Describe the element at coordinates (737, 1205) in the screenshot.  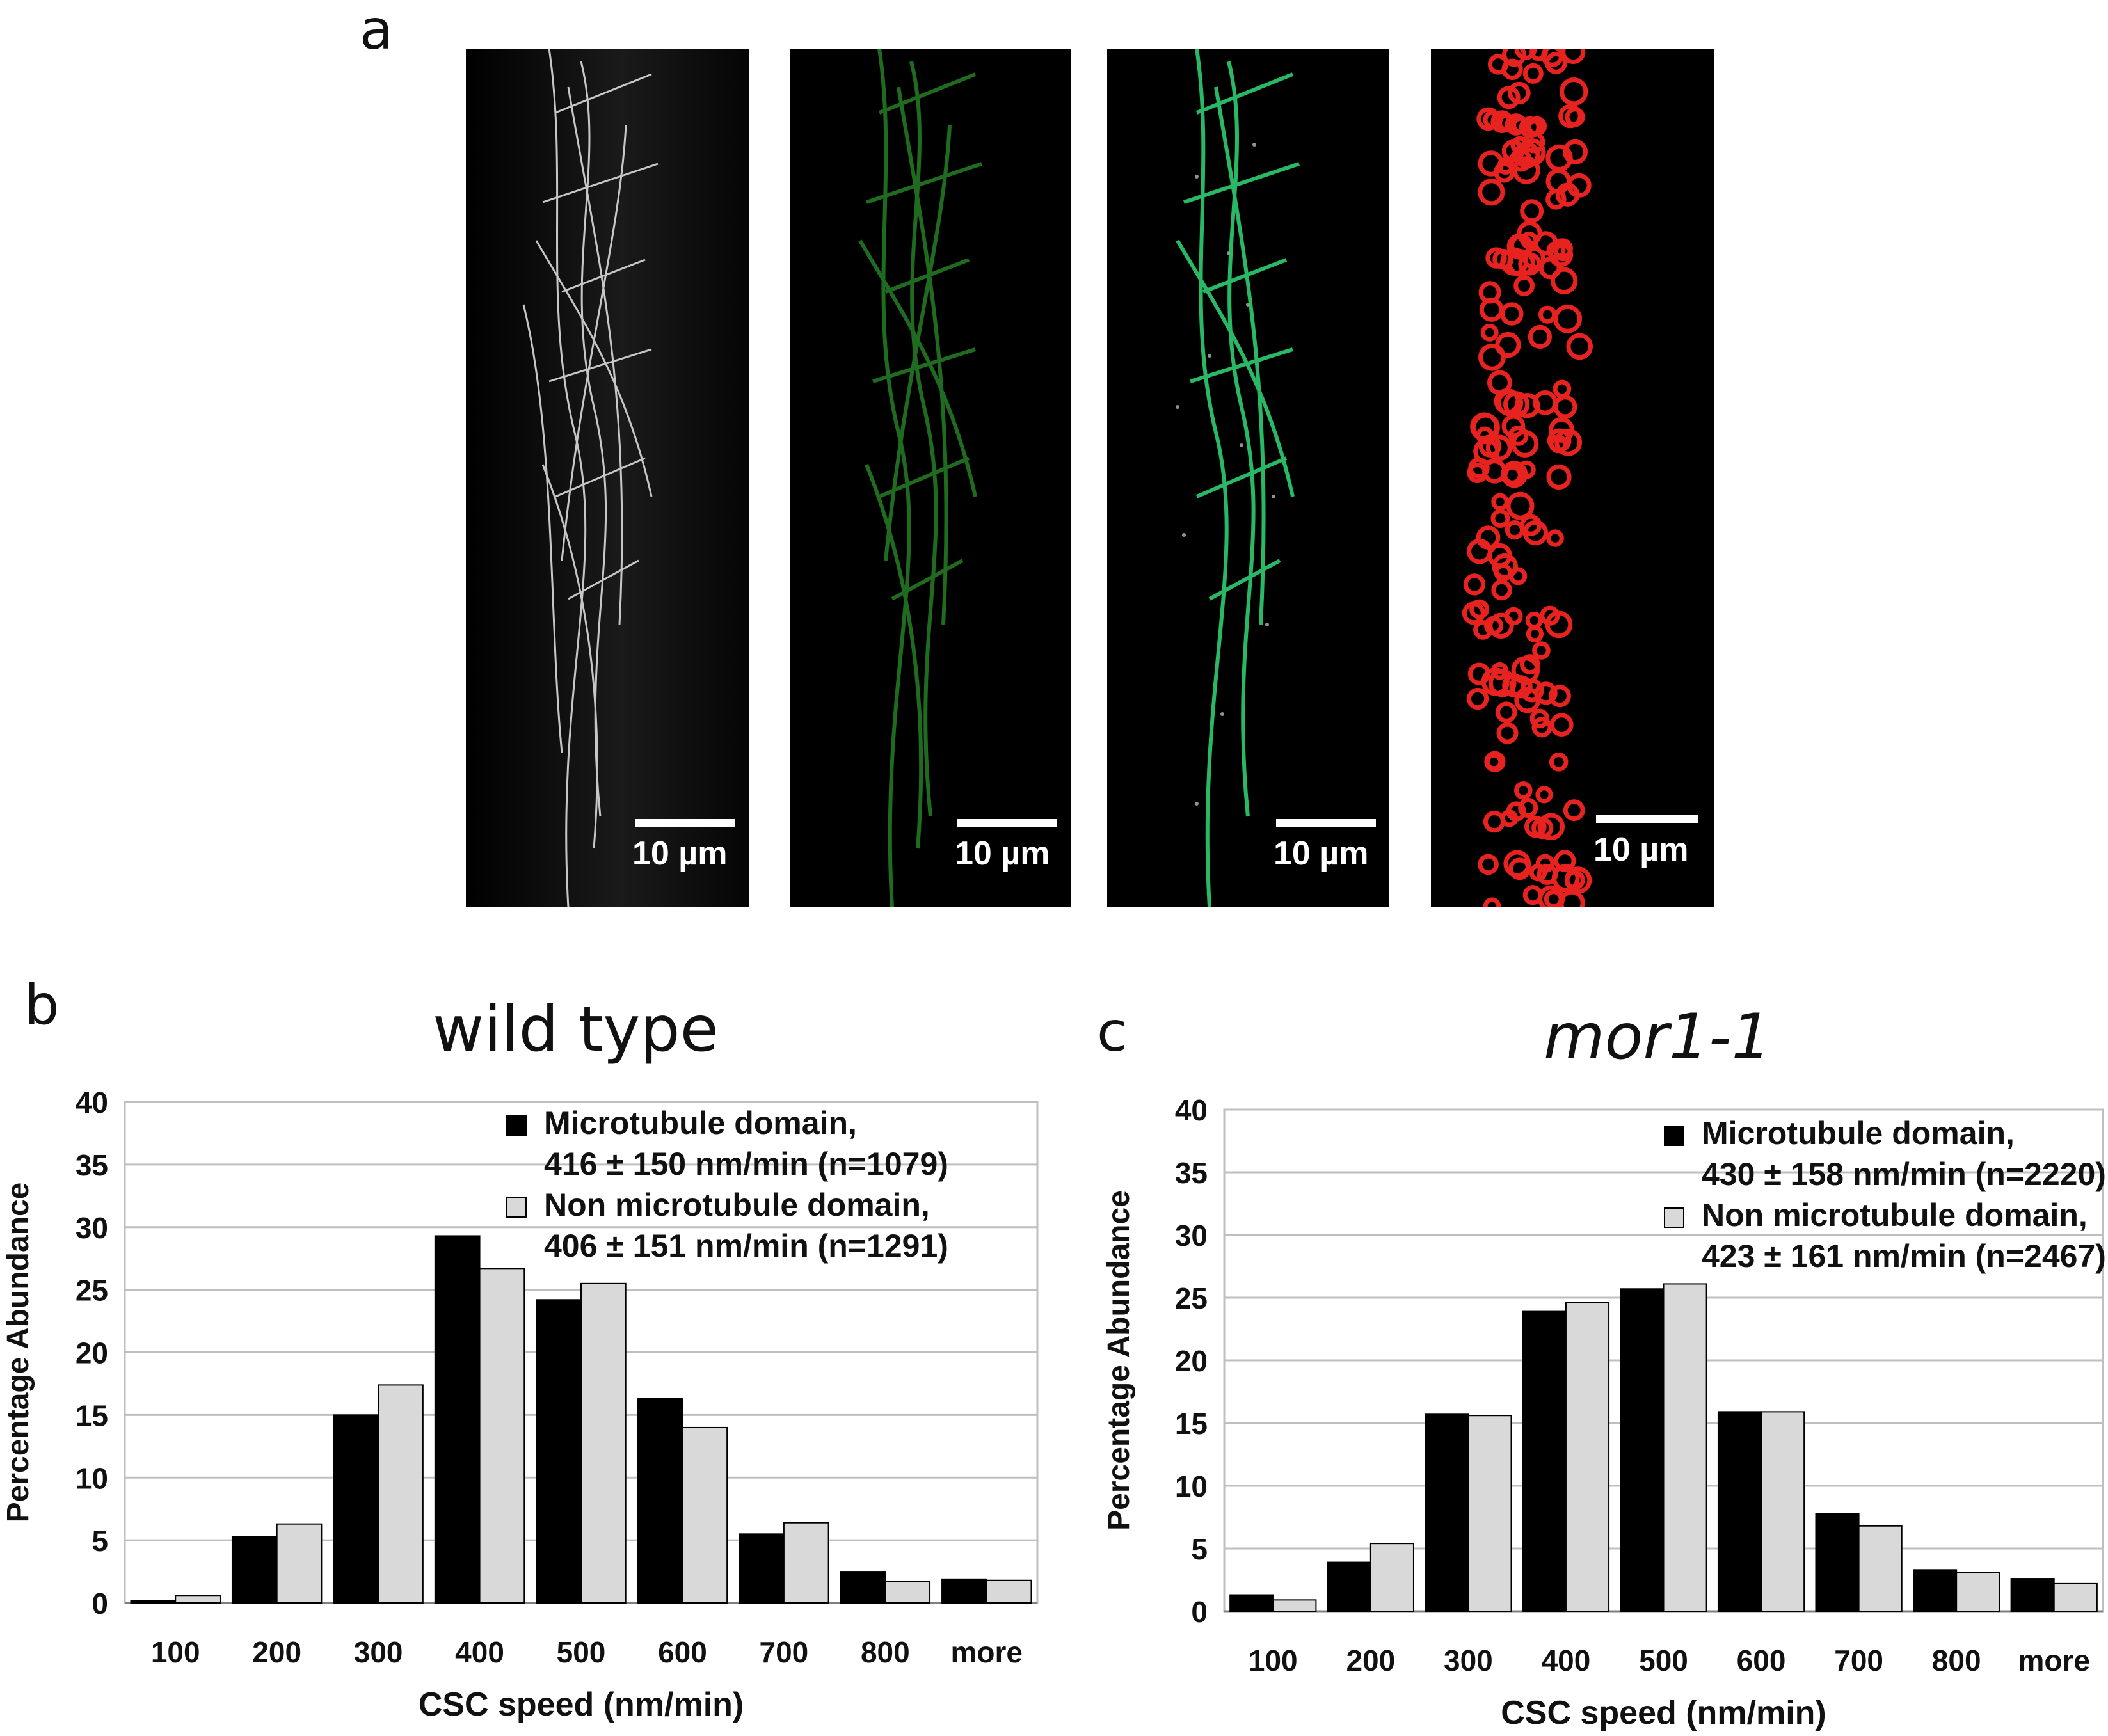
I see `legend-entry: Non microtubule domain,` at that location.